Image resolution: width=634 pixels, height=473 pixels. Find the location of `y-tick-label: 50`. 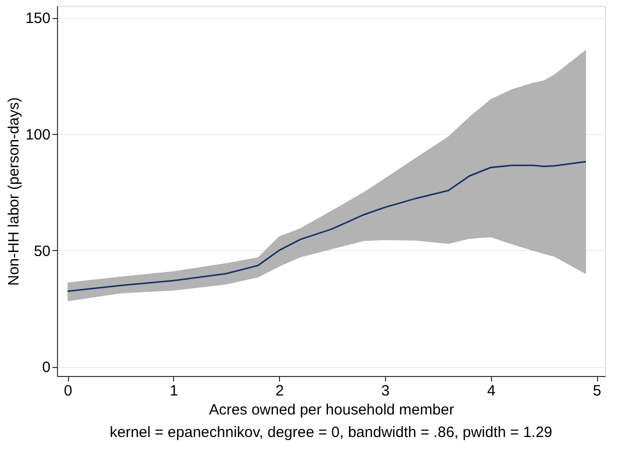

y-tick-label: 50 is located at coordinates (42, 251).